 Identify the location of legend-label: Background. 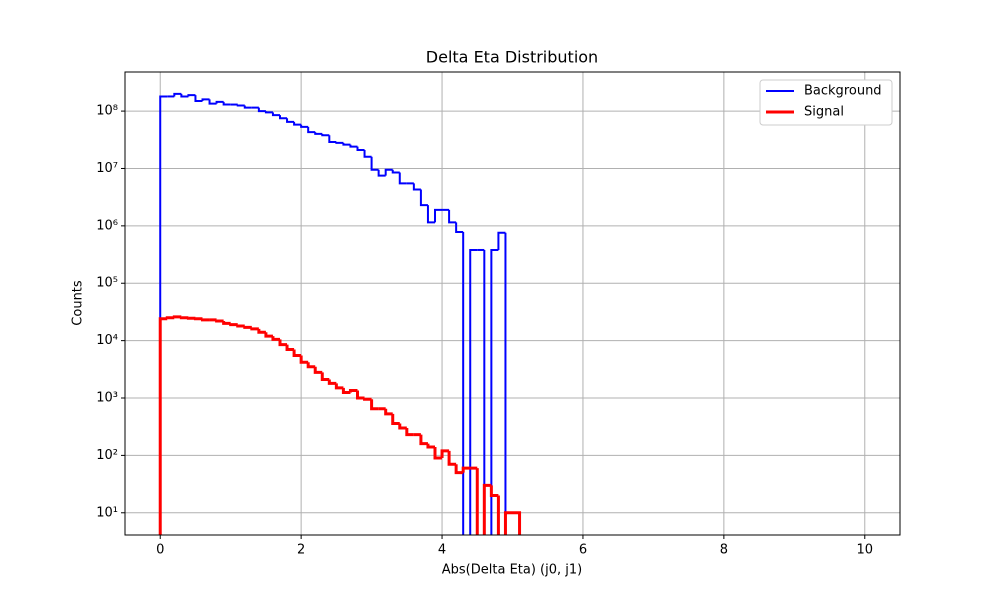
(843, 91).